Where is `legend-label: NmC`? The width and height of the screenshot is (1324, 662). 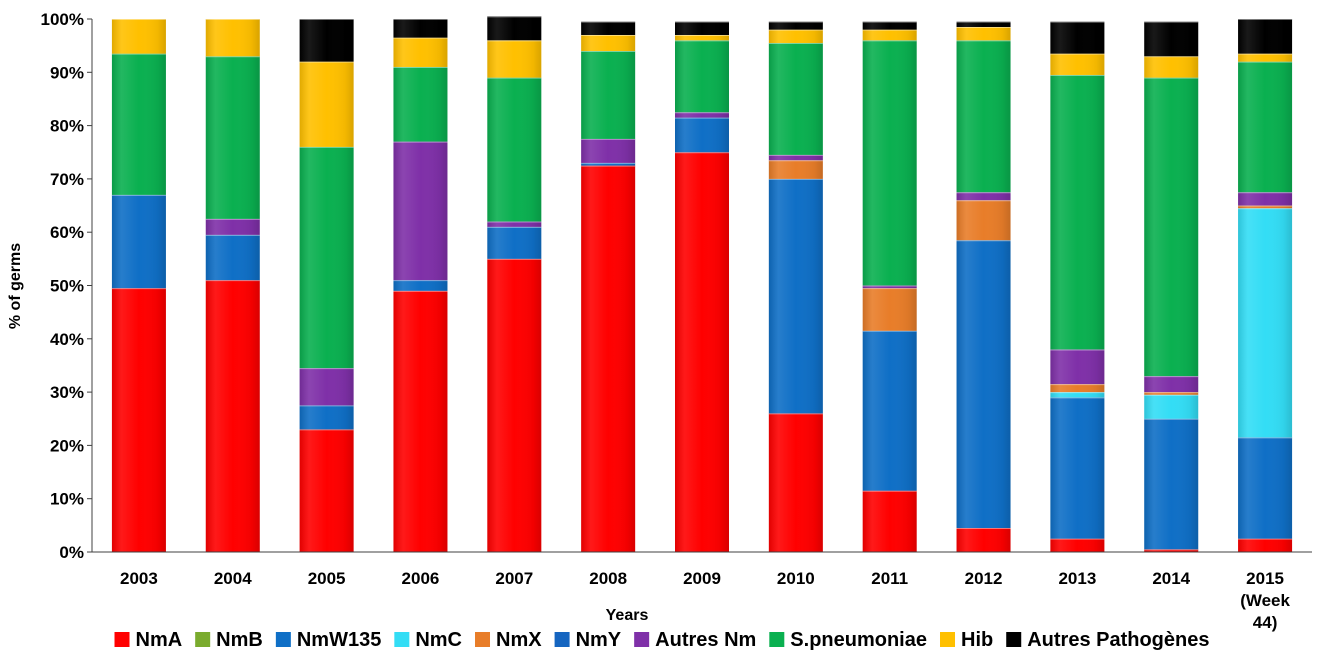
legend-label: NmC is located at coordinates (438, 640).